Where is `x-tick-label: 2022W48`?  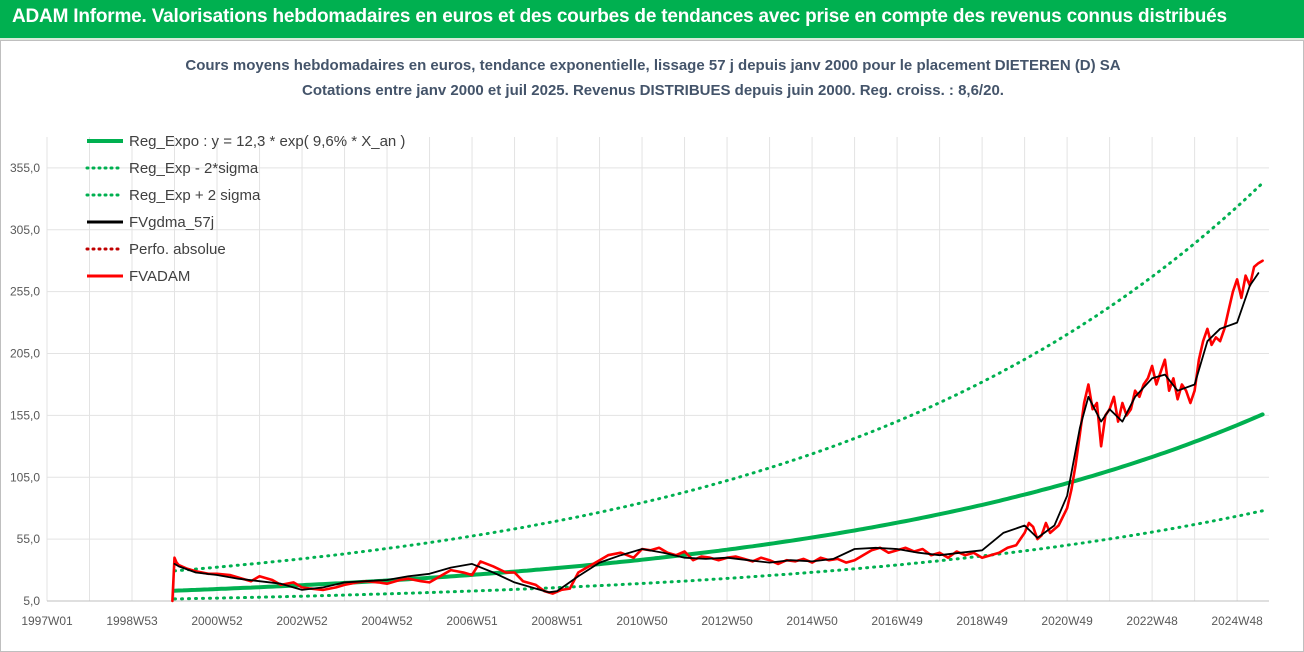
x-tick-label: 2022W48 is located at coordinates (1152, 621).